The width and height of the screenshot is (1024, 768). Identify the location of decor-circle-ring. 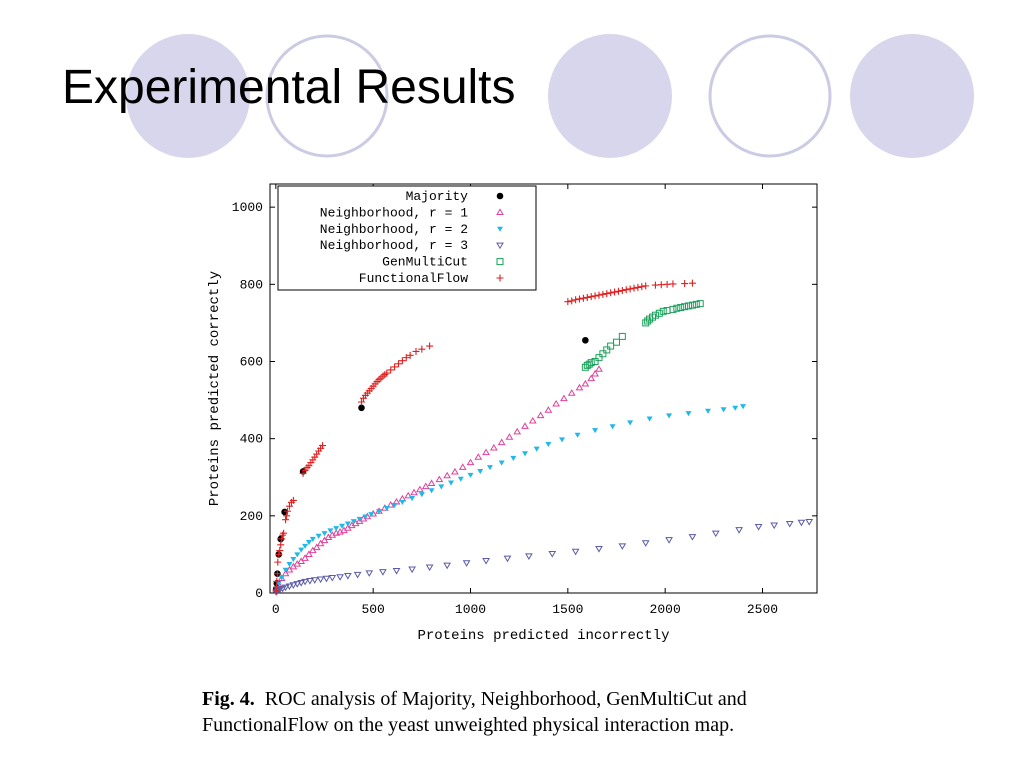
(327, 96).